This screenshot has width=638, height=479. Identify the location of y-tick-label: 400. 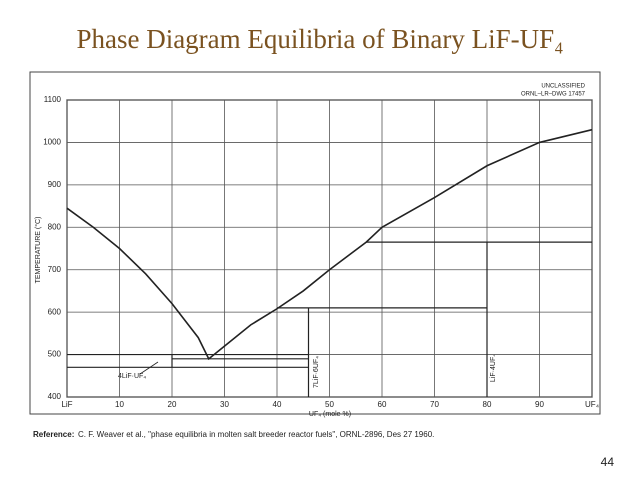
(55, 396).